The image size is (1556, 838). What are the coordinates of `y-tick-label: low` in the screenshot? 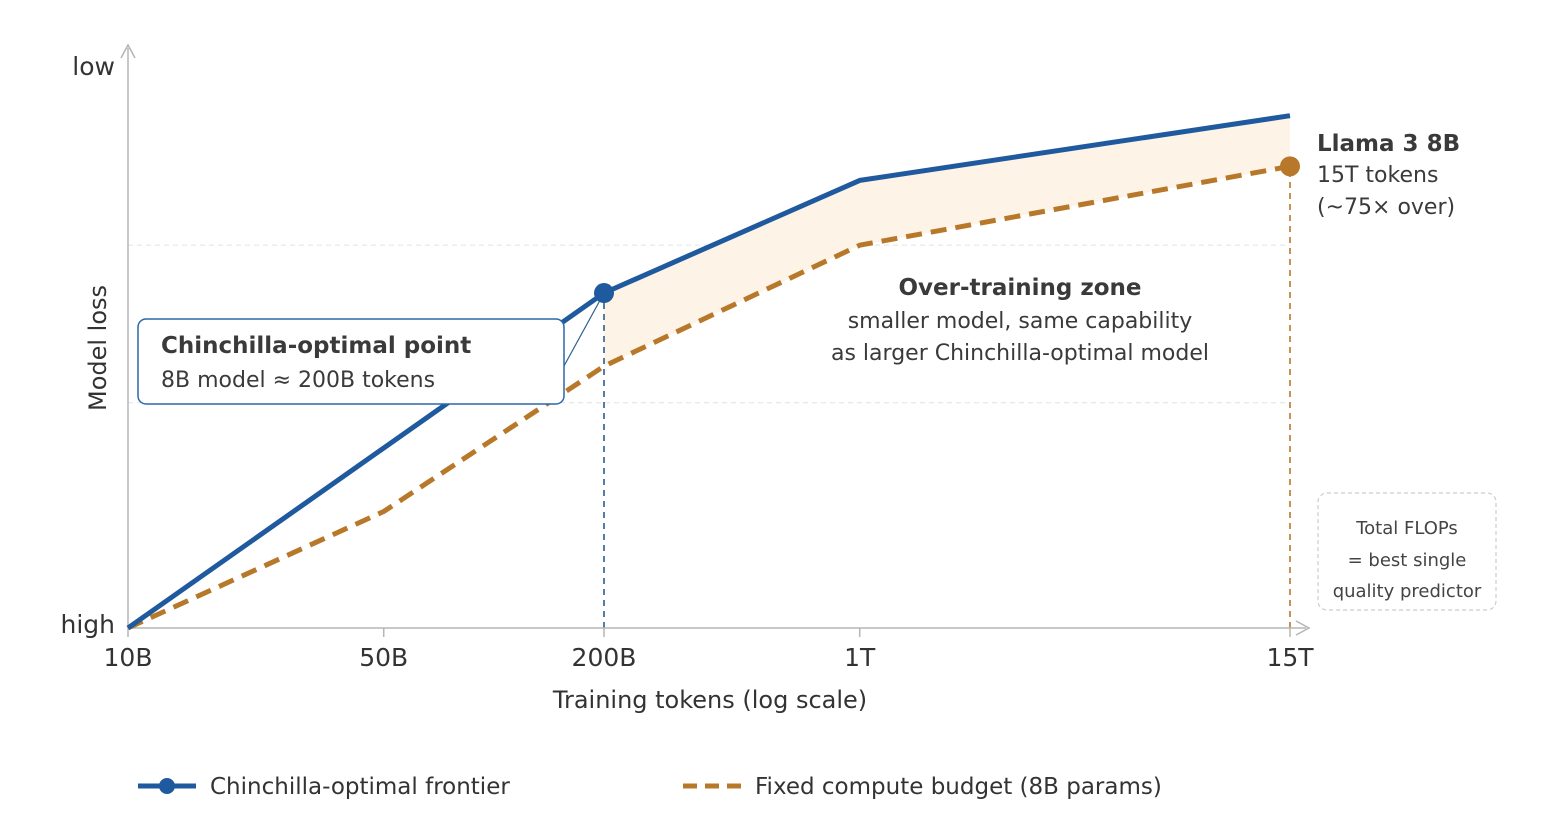 It's located at (93, 66).